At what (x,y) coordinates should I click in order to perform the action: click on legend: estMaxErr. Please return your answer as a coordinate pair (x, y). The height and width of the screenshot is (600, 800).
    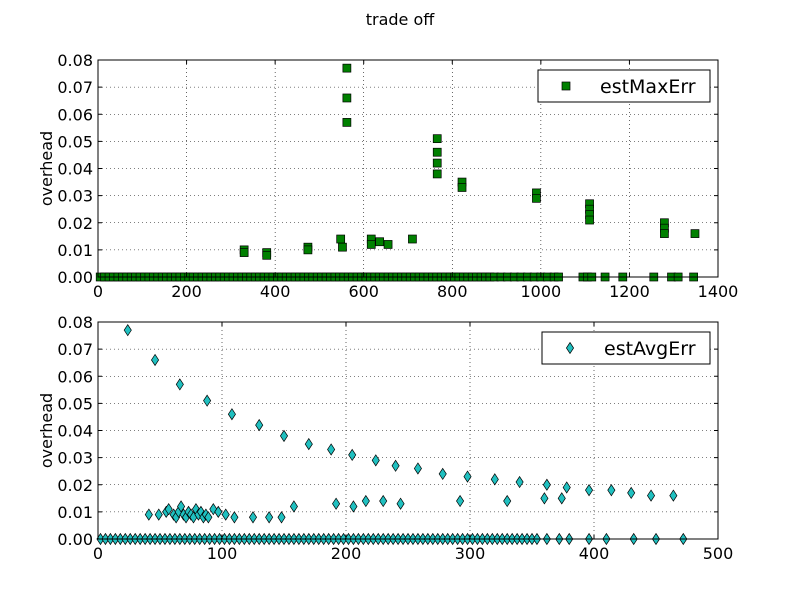
    Looking at the image, I should click on (624, 86).